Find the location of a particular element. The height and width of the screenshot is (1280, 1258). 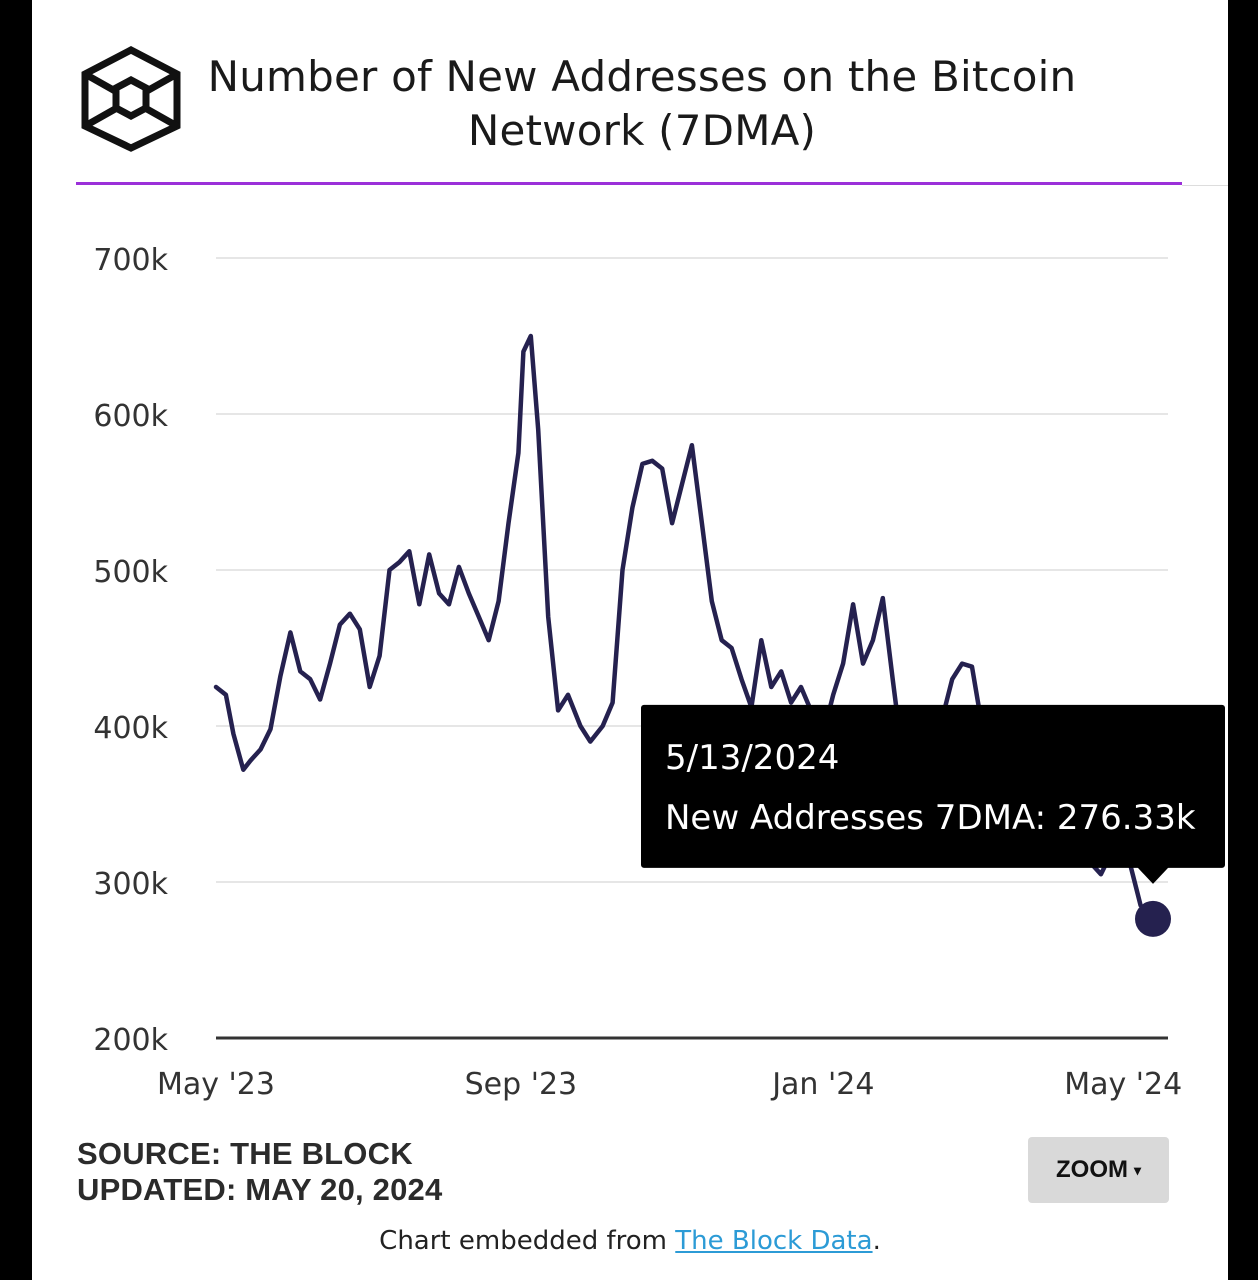

y-tick-label: 600k is located at coordinates (130, 416).